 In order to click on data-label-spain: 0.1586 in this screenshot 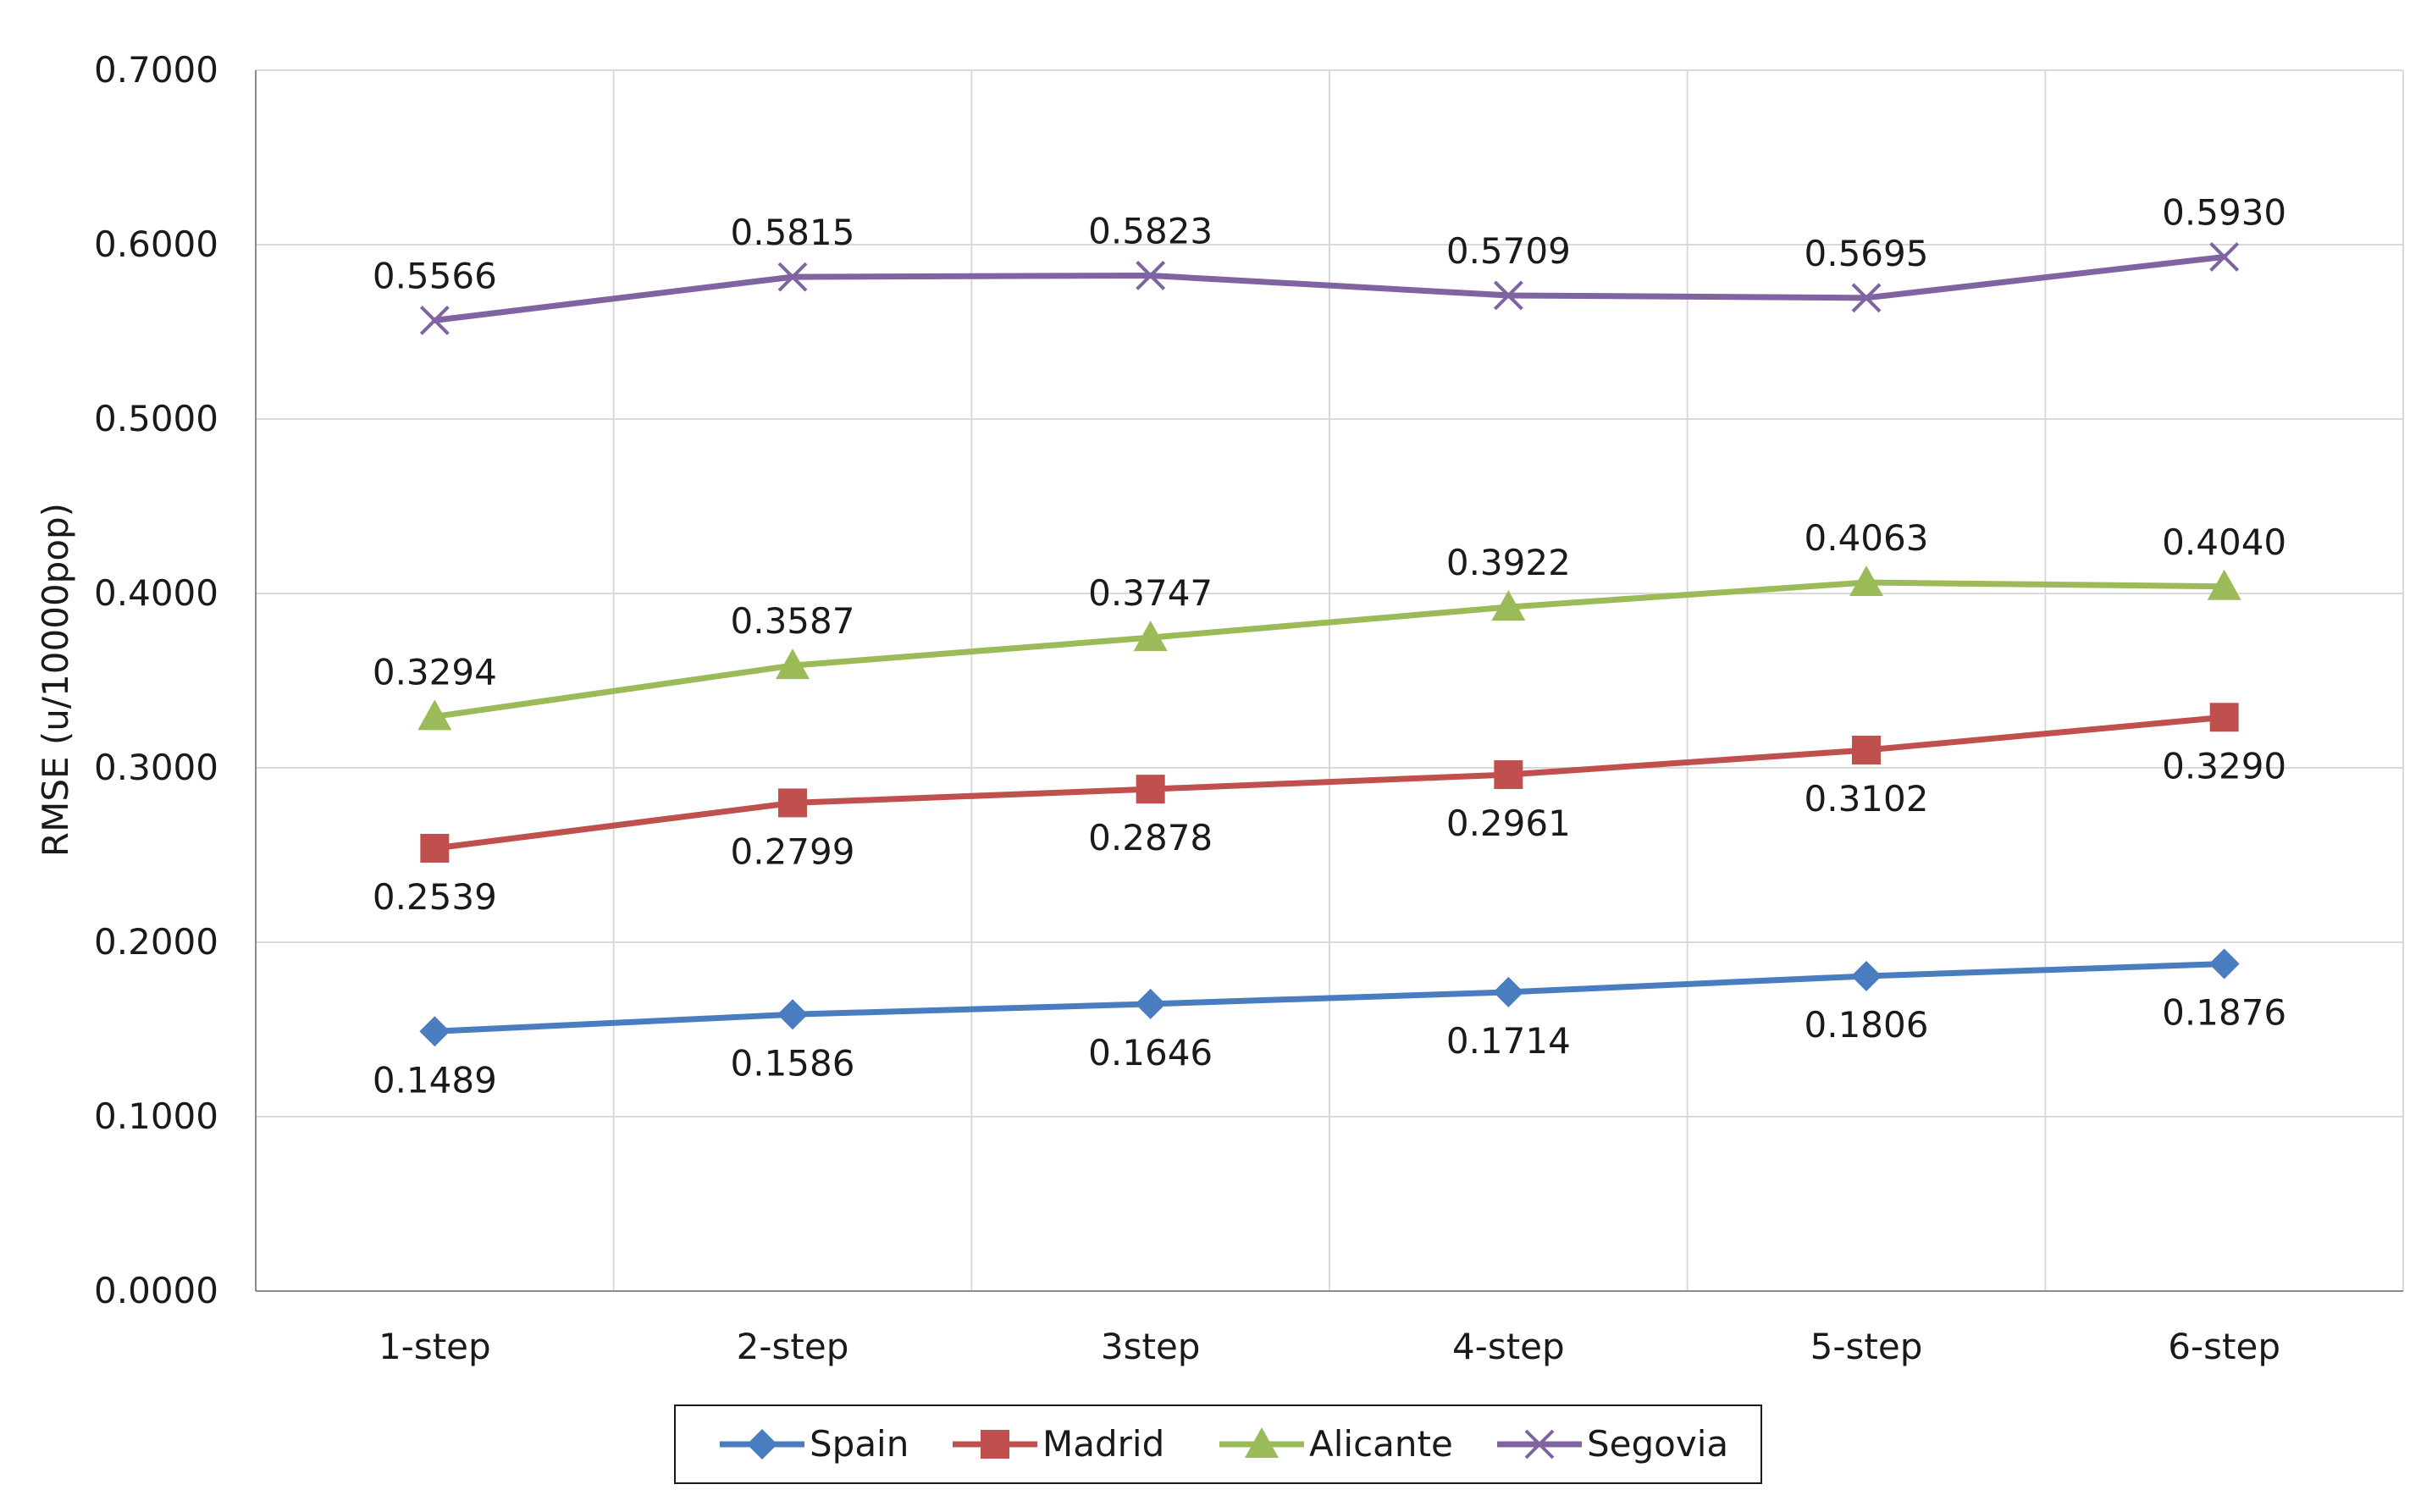, I will do `click(793, 1063)`.